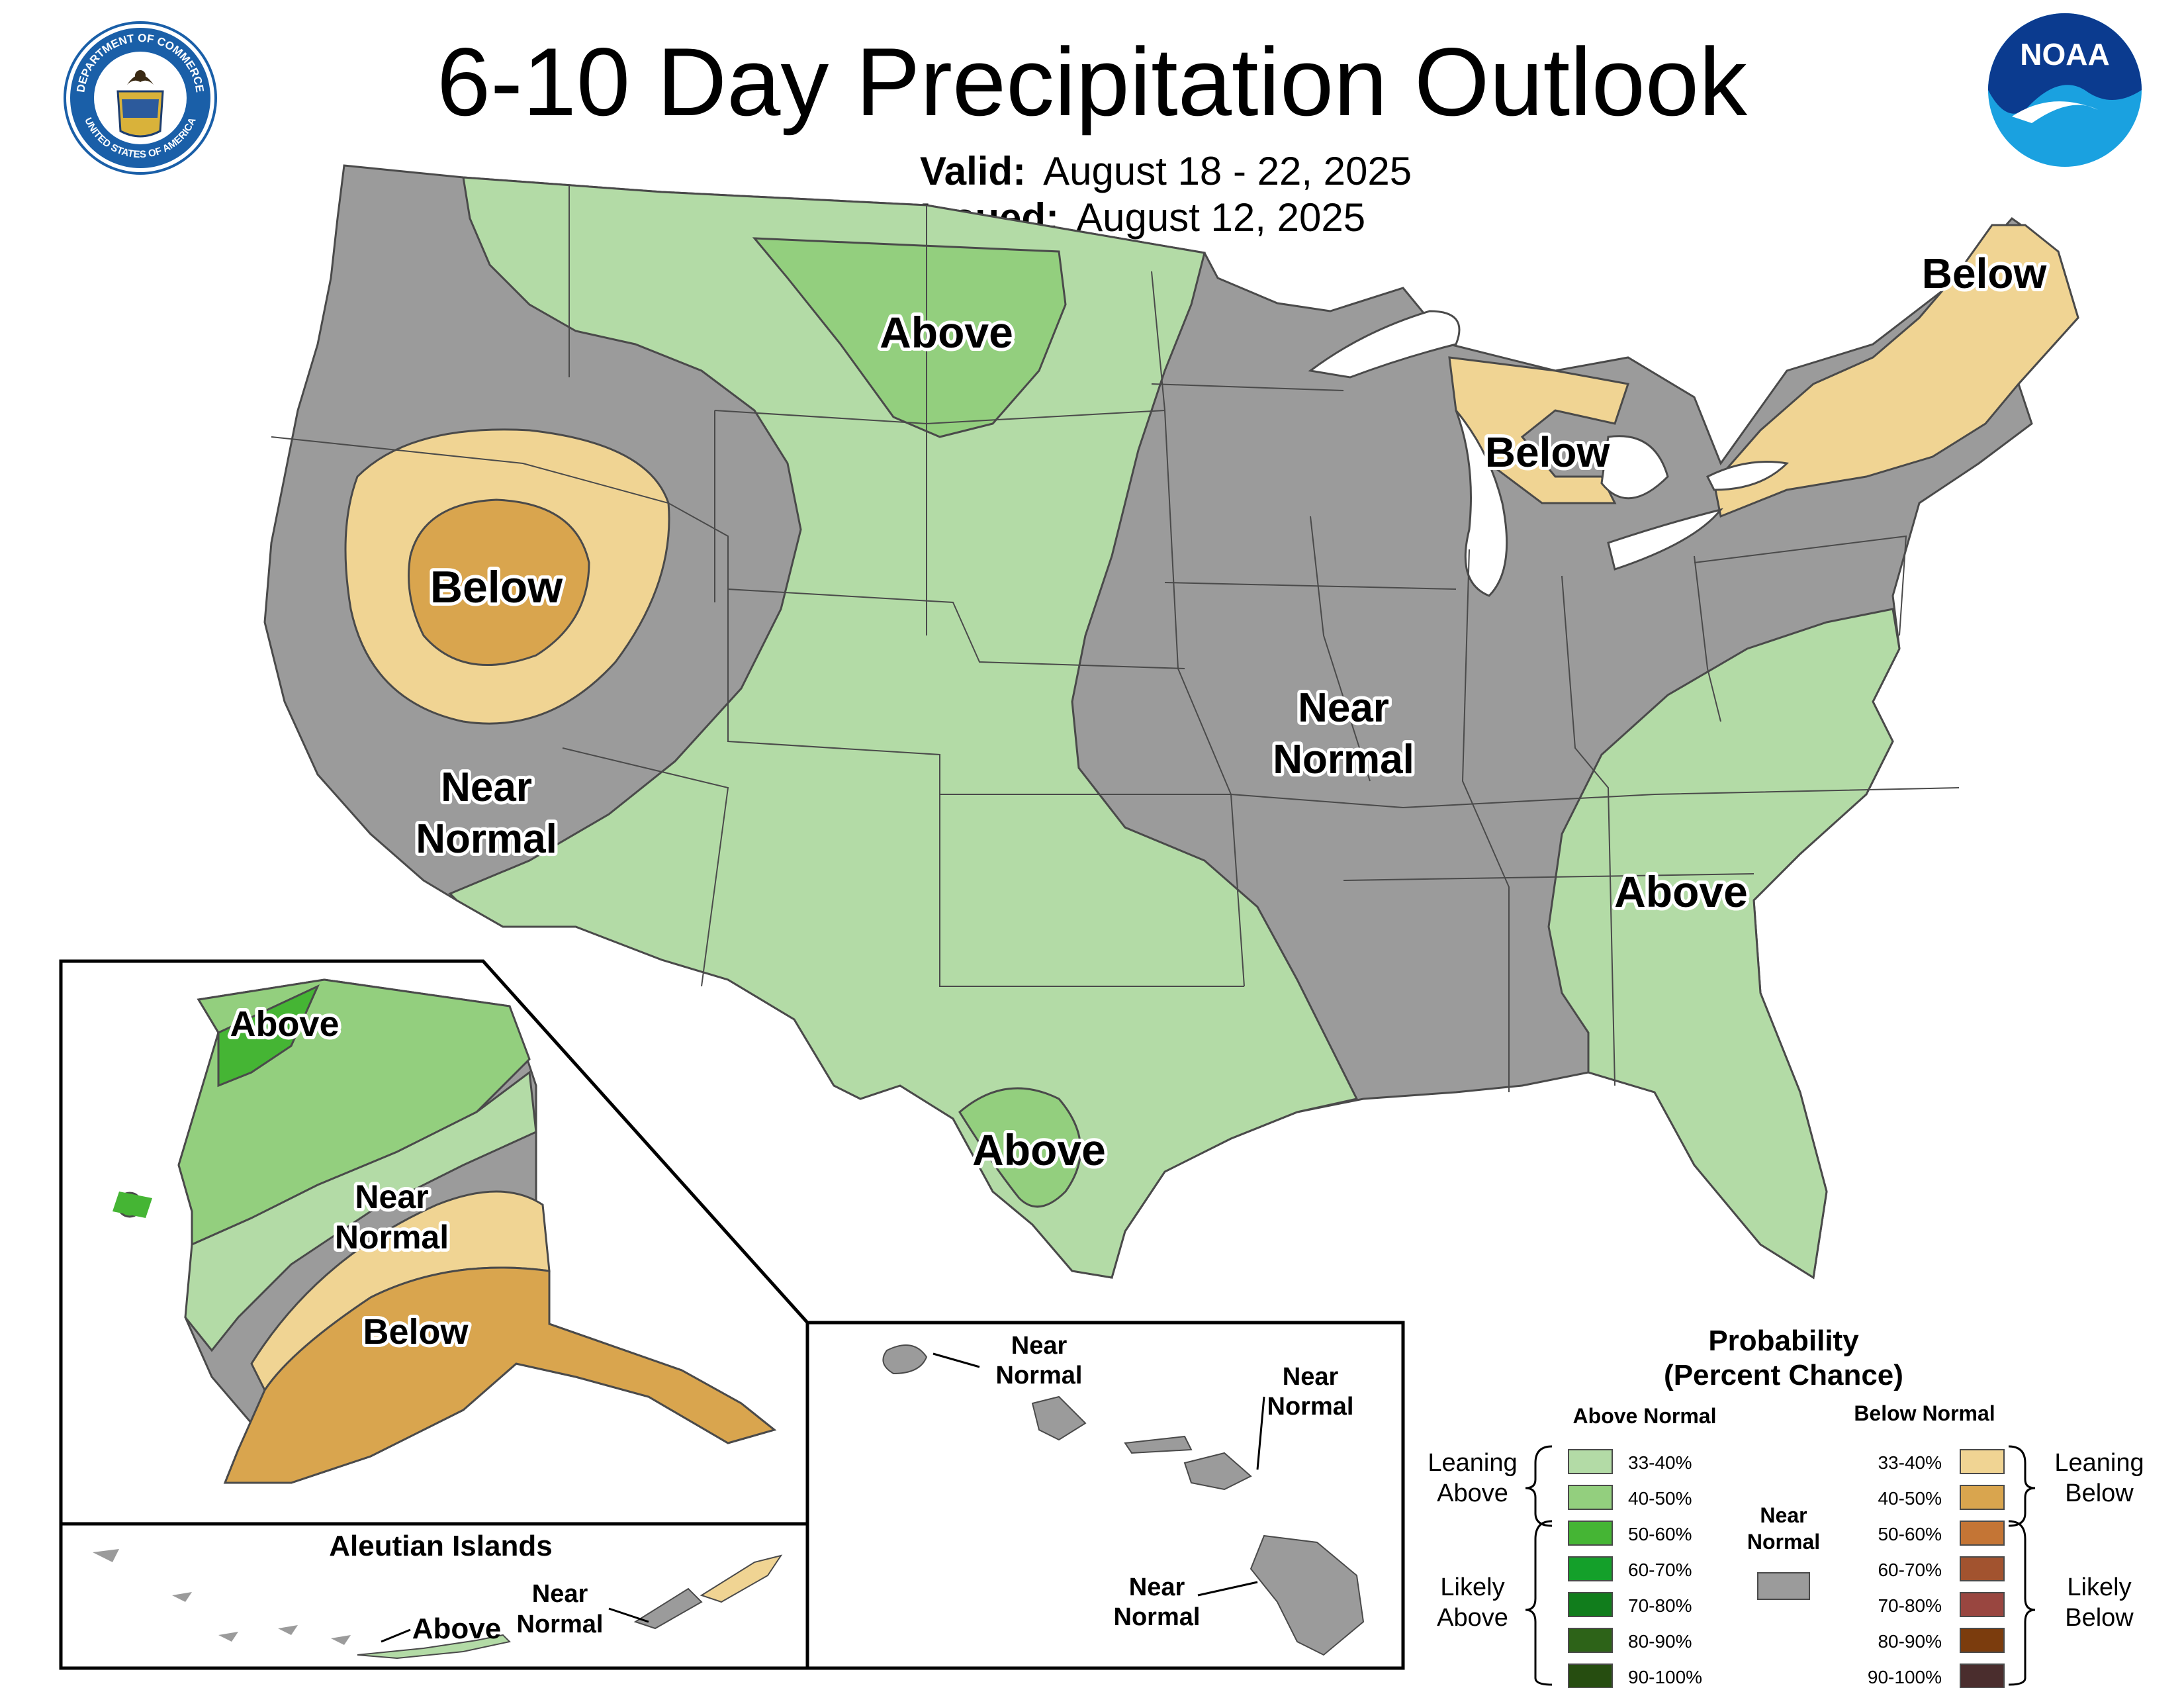 The image size is (2184, 1688). I want to click on alaska-label-near-normal-line1: Near, so click(392, 1196).